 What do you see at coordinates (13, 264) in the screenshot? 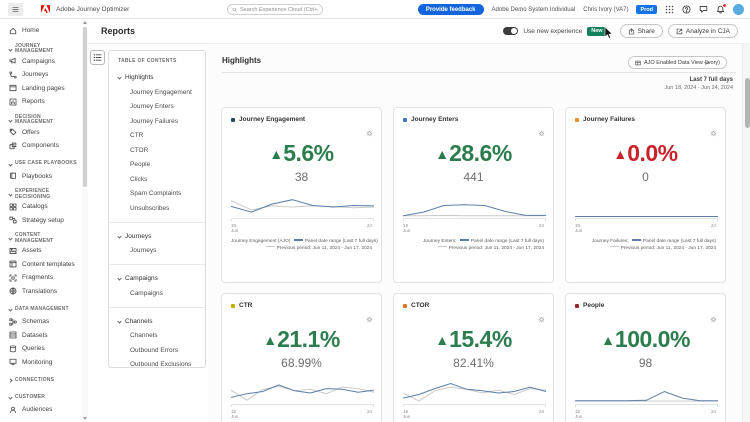
I see `content-templates-icon` at bounding box center [13, 264].